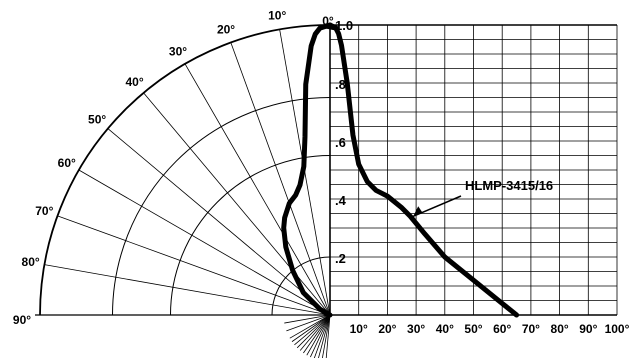  I want to click on polar-angle-label: 30°, so click(178, 52).